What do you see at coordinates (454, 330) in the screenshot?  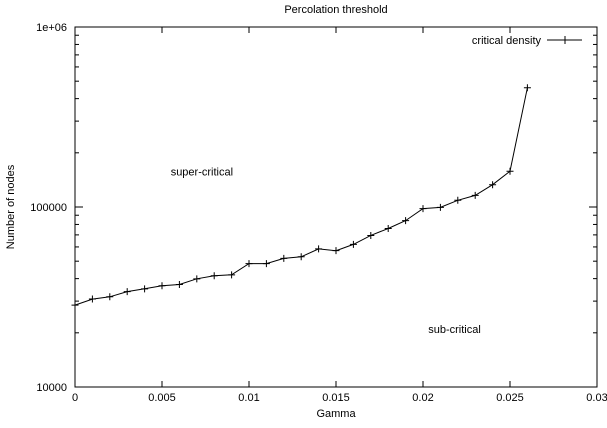 I see `region-annotation: sub-critical` at bounding box center [454, 330].